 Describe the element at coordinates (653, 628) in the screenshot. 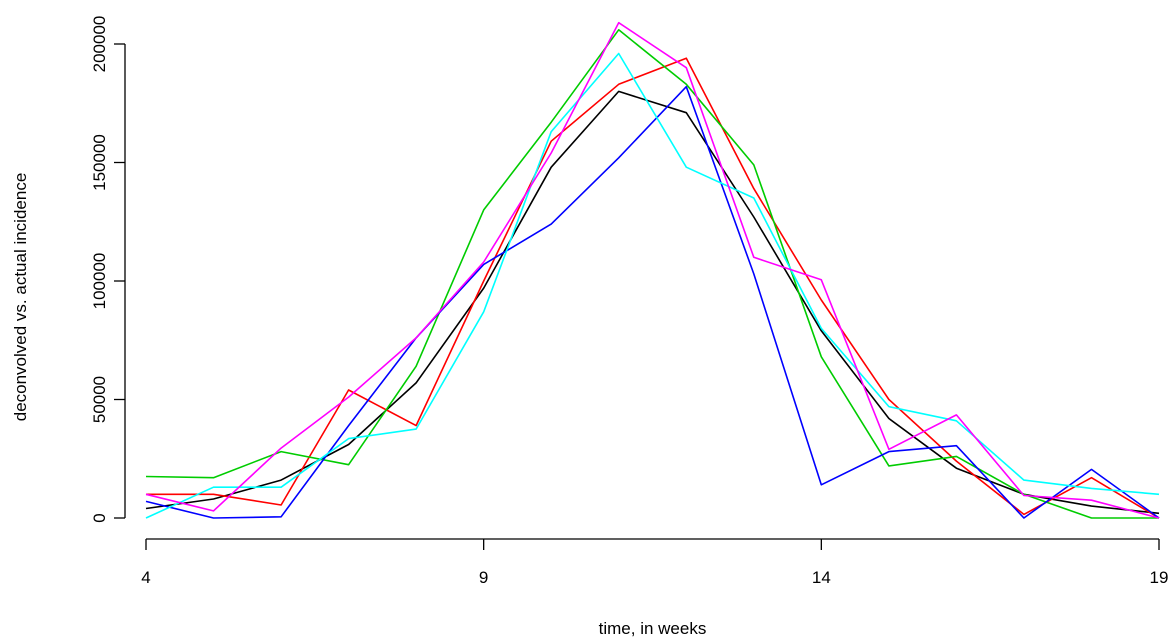

I see `x-axis-title: time, in weeks` at that location.